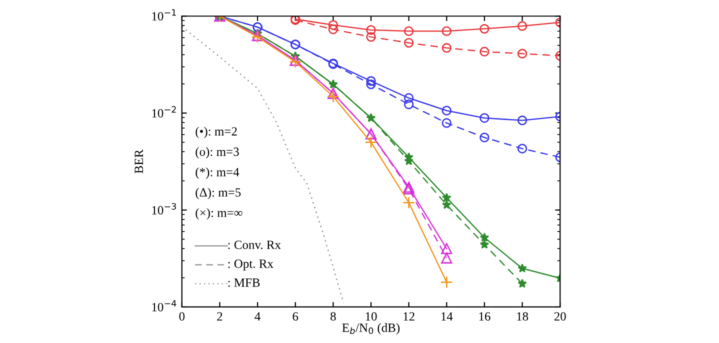 The image size is (719, 343). What do you see at coordinates (219, 316) in the screenshot?
I see `x-tick-label: 2` at bounding box center [219, 316].